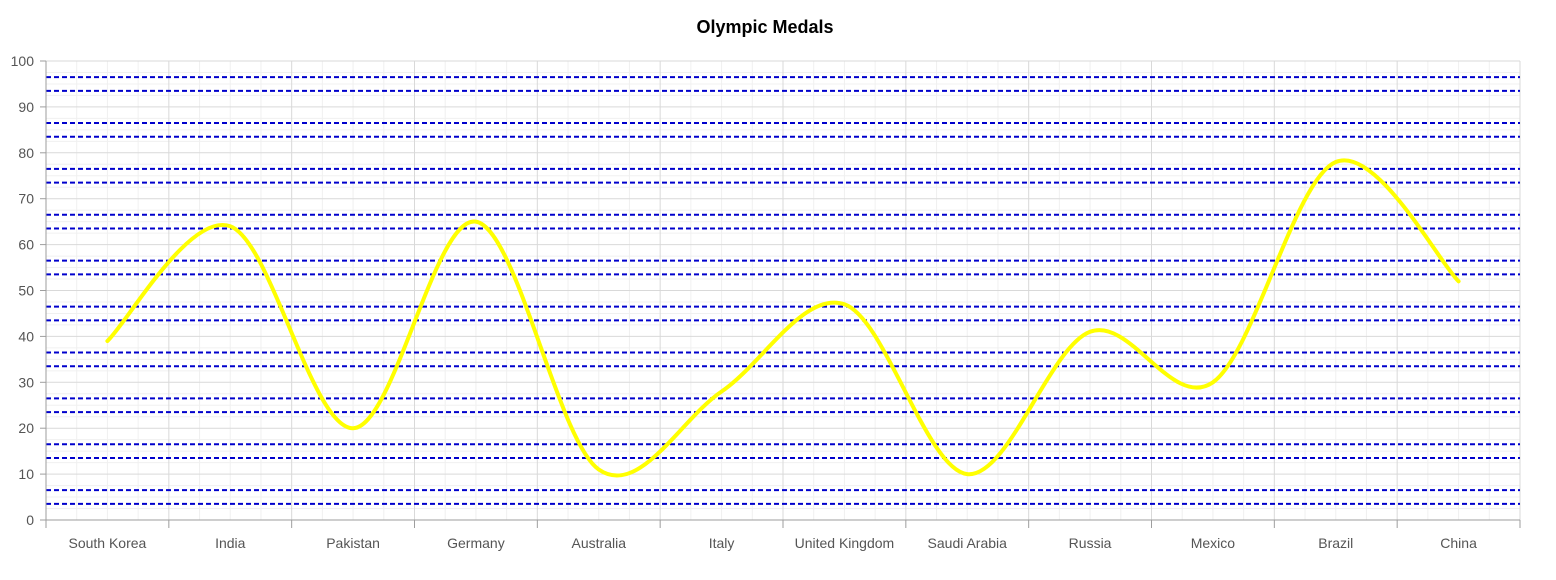 Image resolution: width=1556 pixels, height=580 pixels. Describe the element at coordinates (599, 543) in the screenshot. I see `x-tick-label: Australia` at that location.